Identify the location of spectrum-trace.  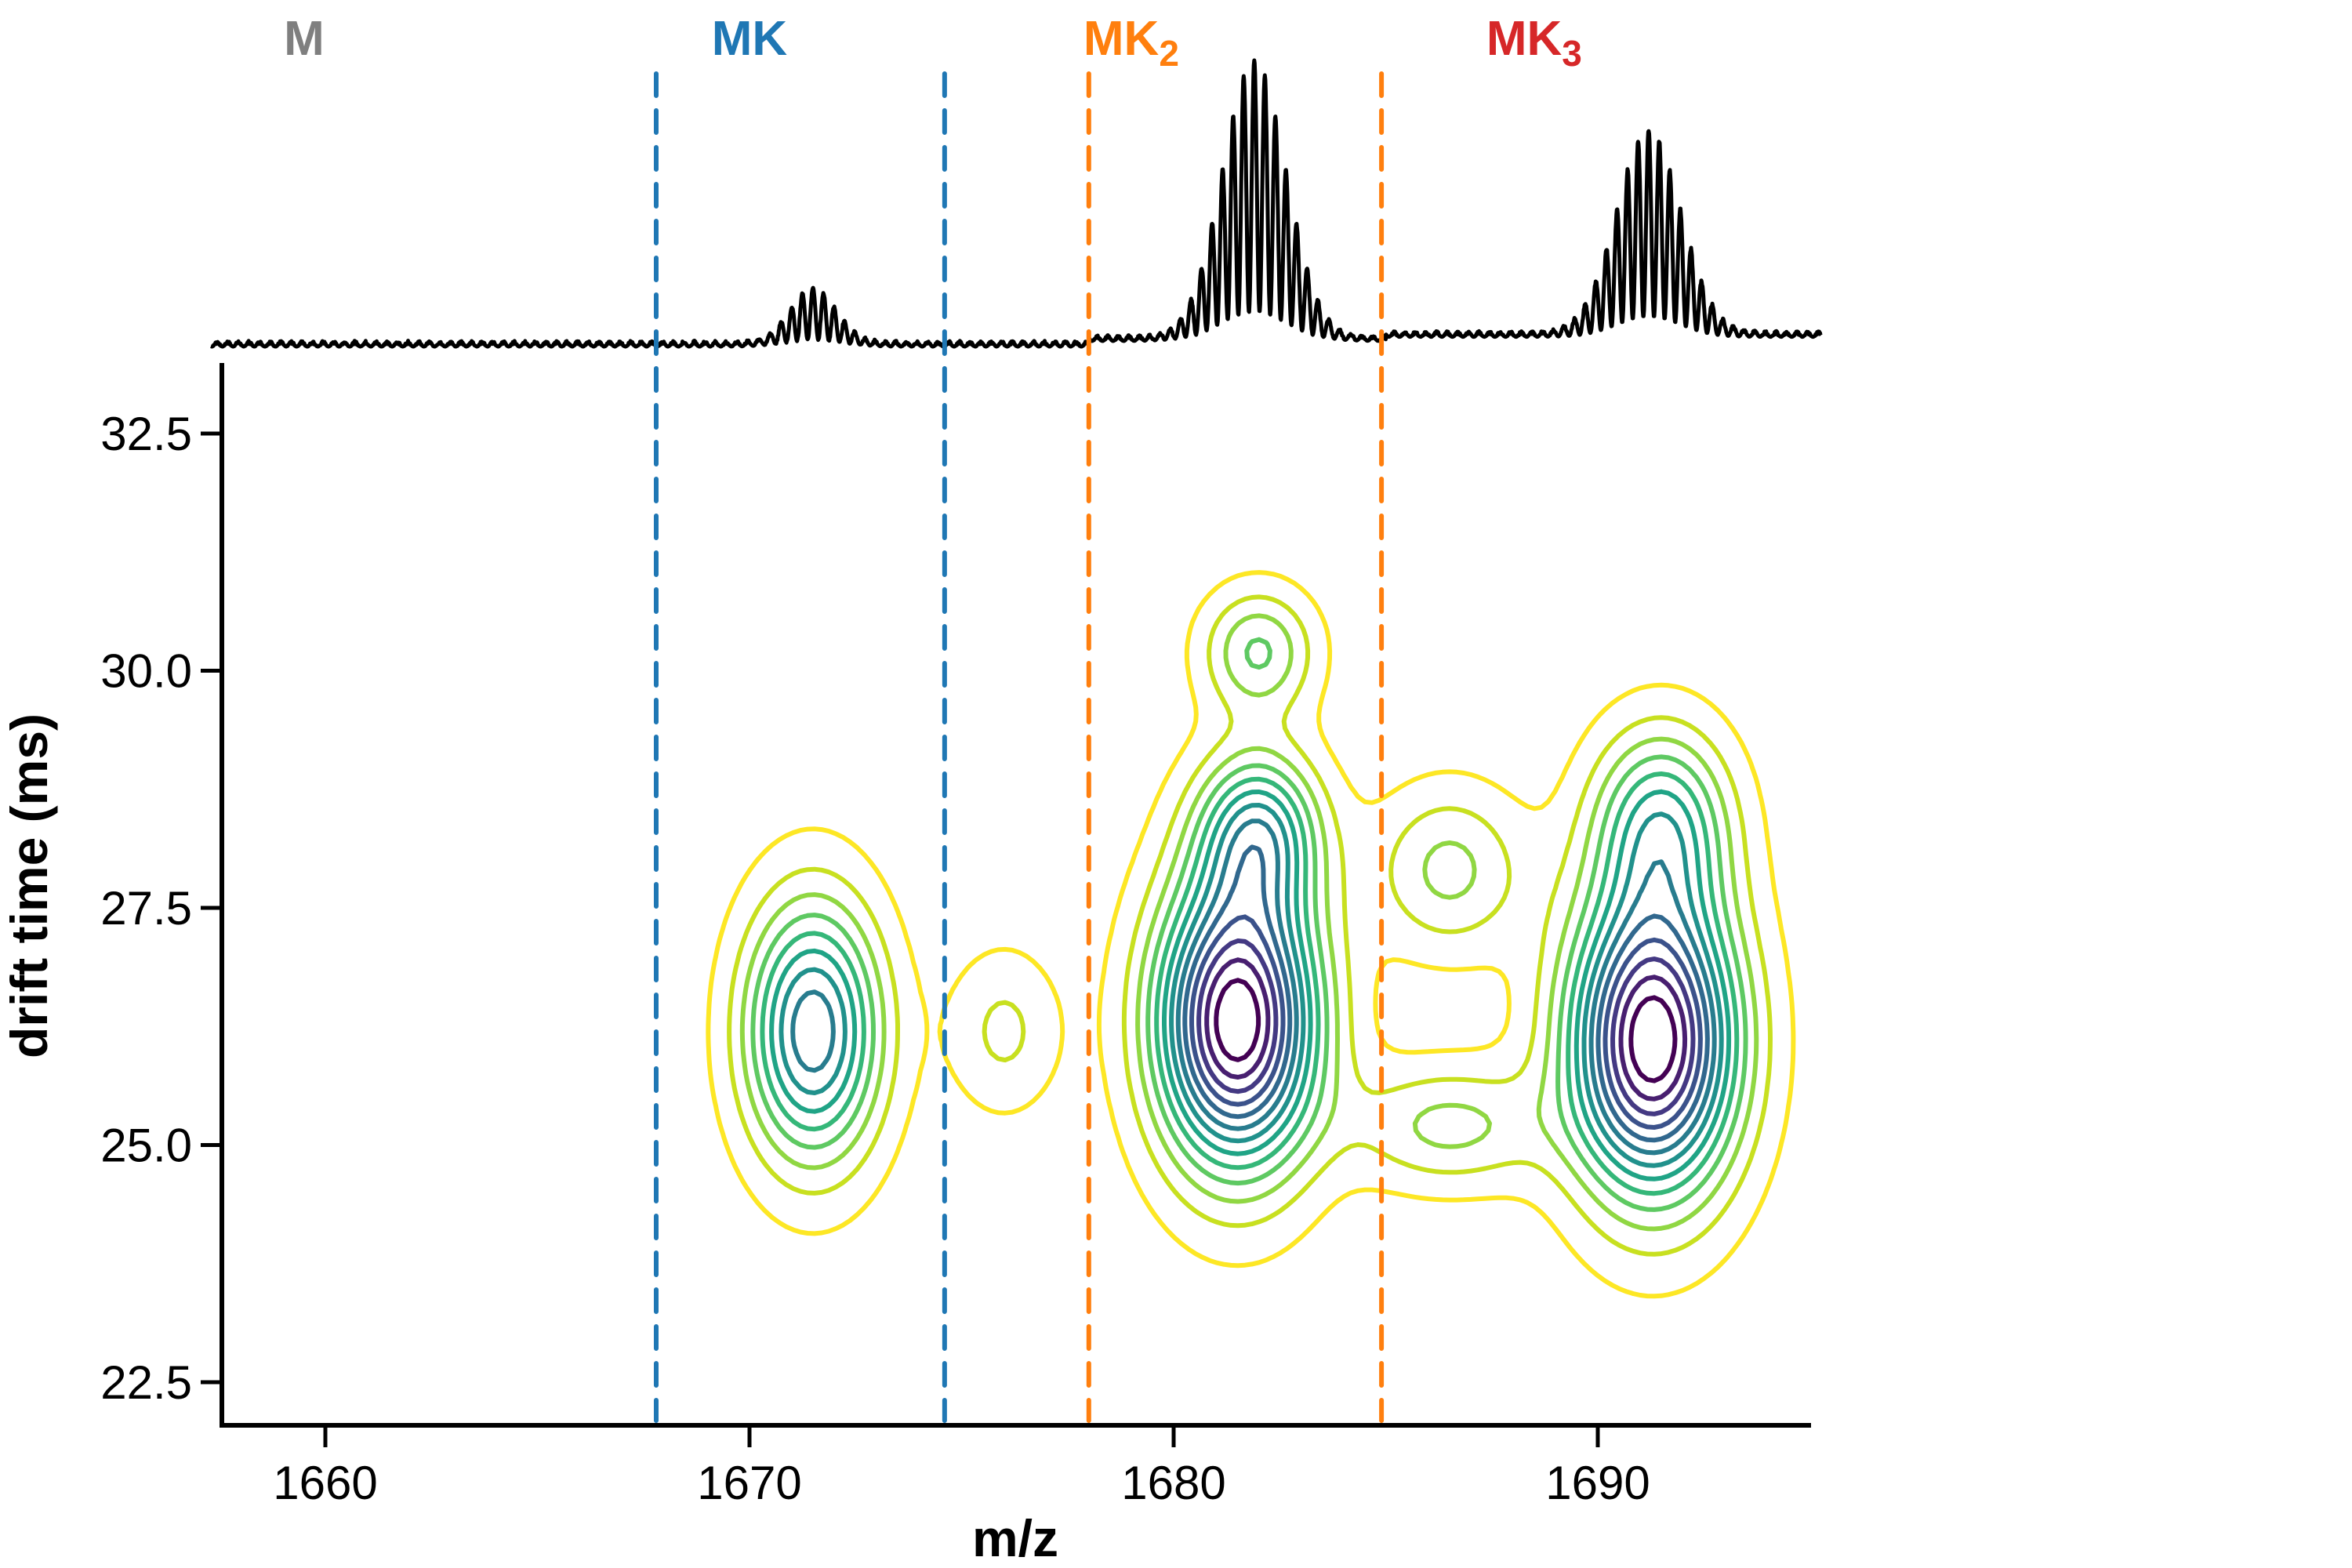
(1016, 203).